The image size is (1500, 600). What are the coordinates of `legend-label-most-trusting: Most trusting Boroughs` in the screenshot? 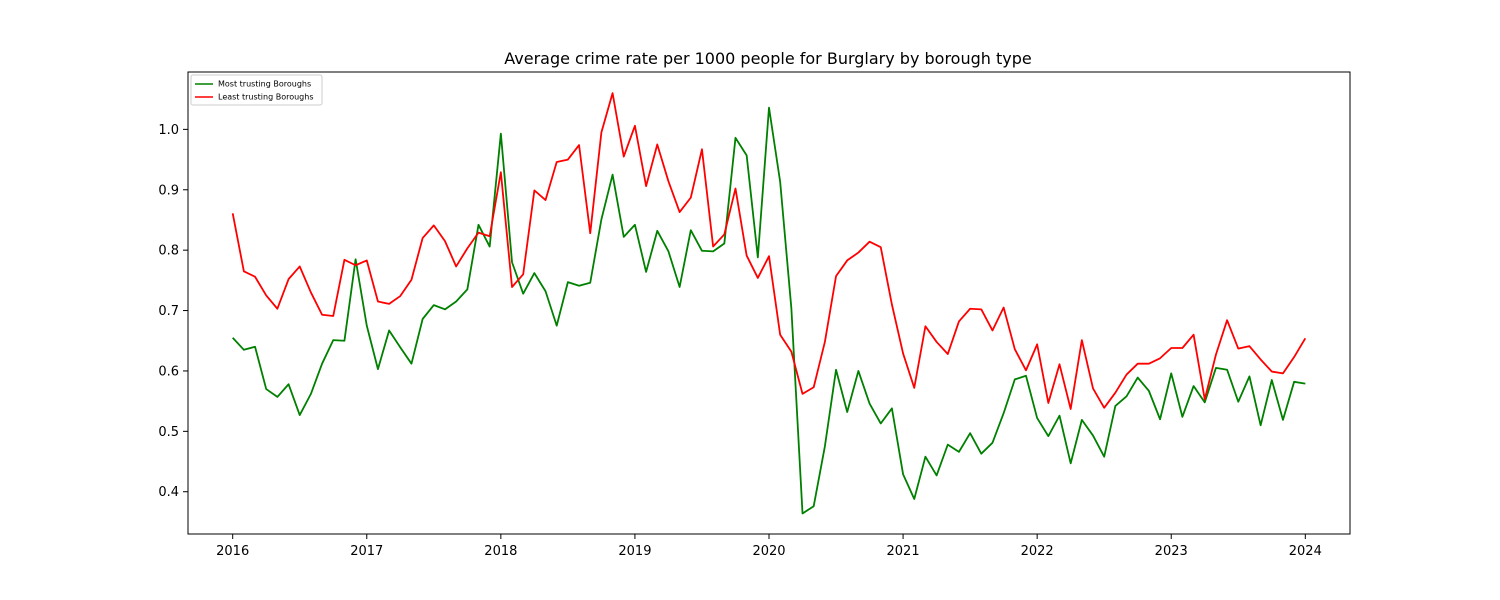 It's located at (264, 84).